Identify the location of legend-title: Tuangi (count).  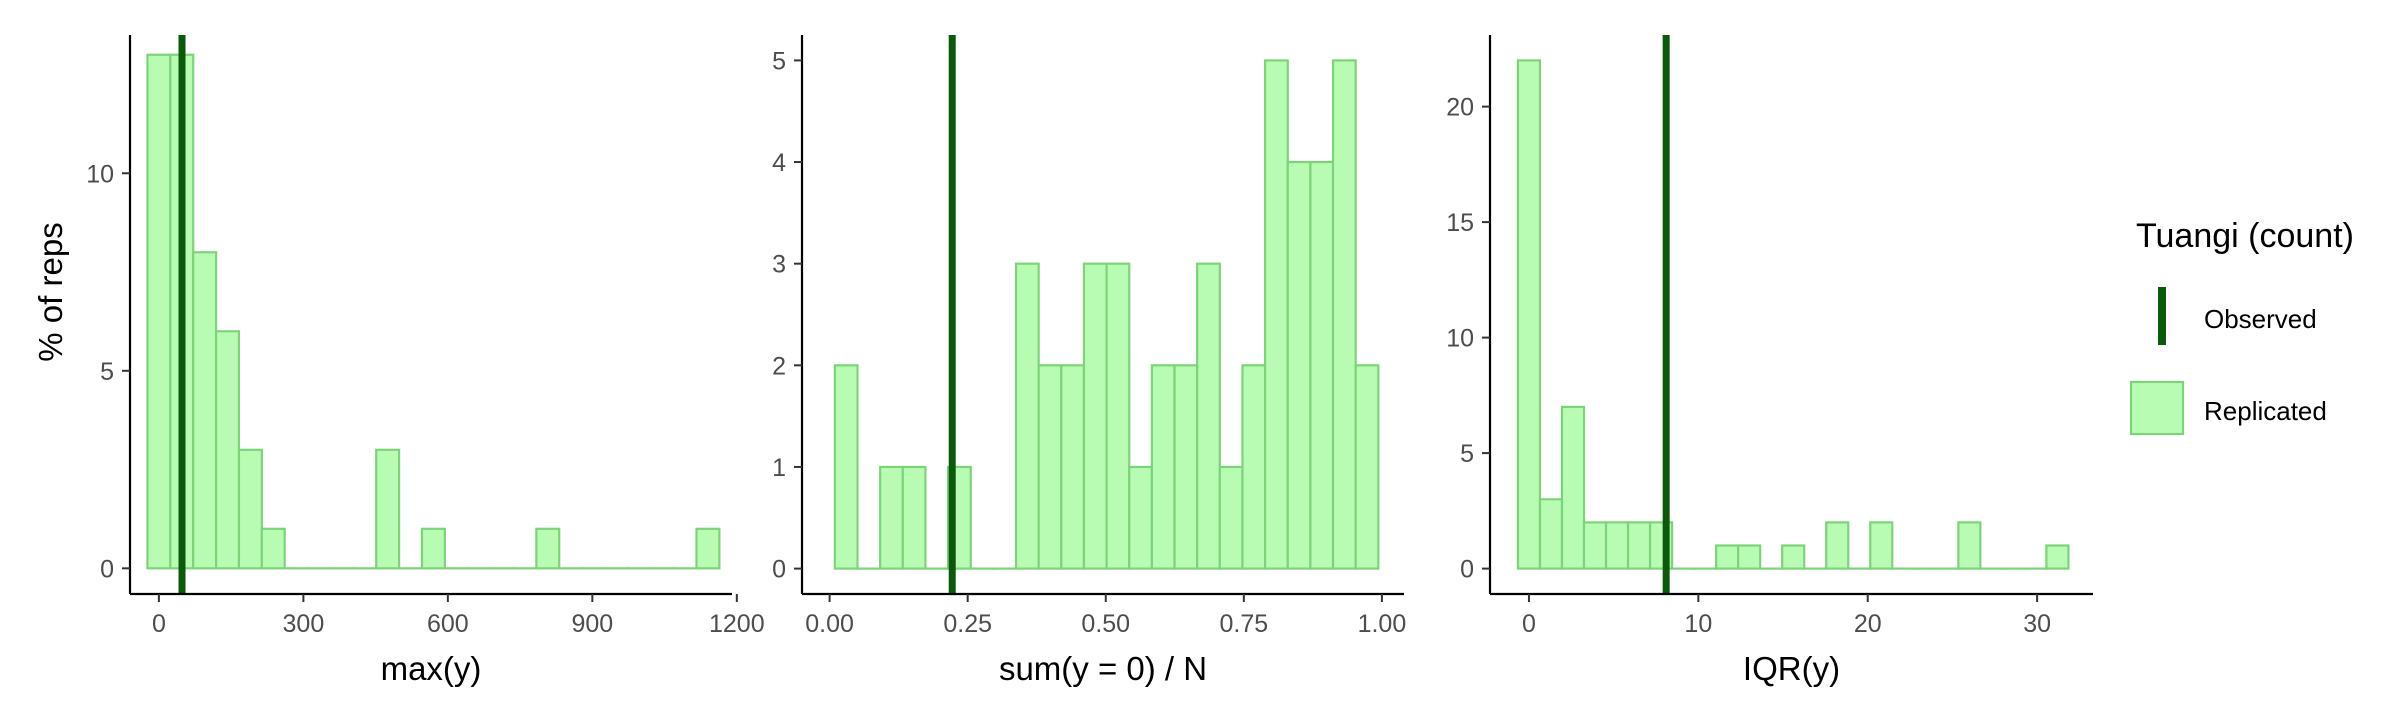
(2245, 236).